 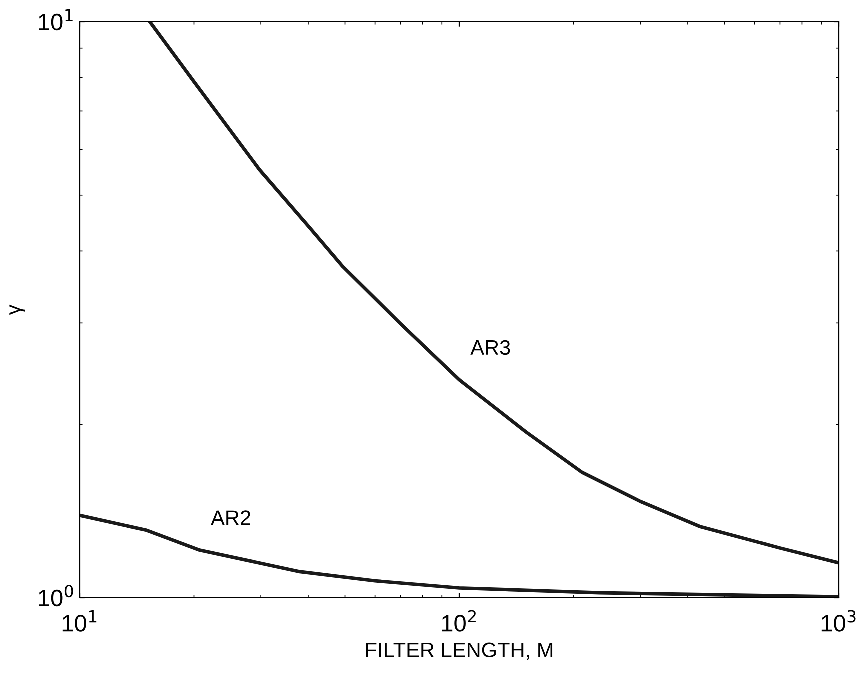 I want to click on x-tick-label: 10$^{3}$, so click(x=839, y=621).